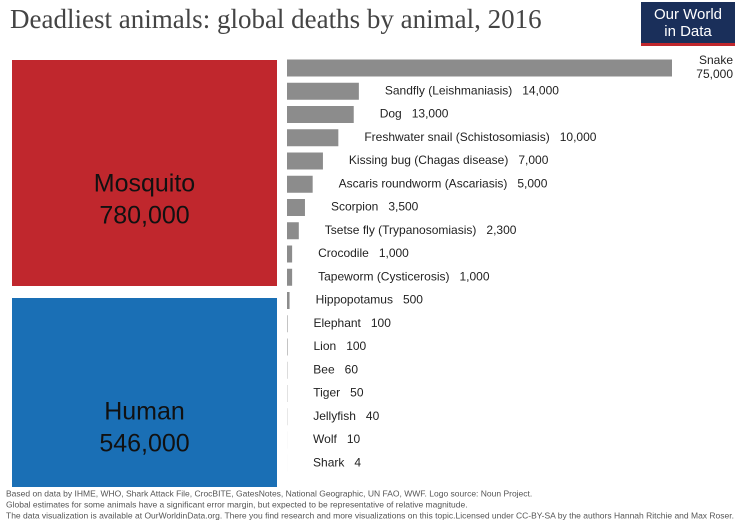  What do you see at coordinates (354, 300) in the screenshot?
I see `category-label: Hippopotamus` at bounding box center [354, 300].